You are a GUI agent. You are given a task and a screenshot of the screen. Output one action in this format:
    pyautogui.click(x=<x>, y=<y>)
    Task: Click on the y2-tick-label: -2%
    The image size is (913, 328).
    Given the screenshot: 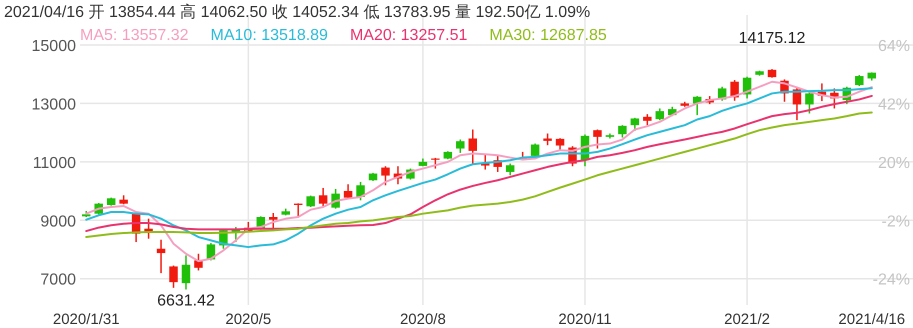 What is the action you would take?
    pyautogui.click(x=896, y=221)
    